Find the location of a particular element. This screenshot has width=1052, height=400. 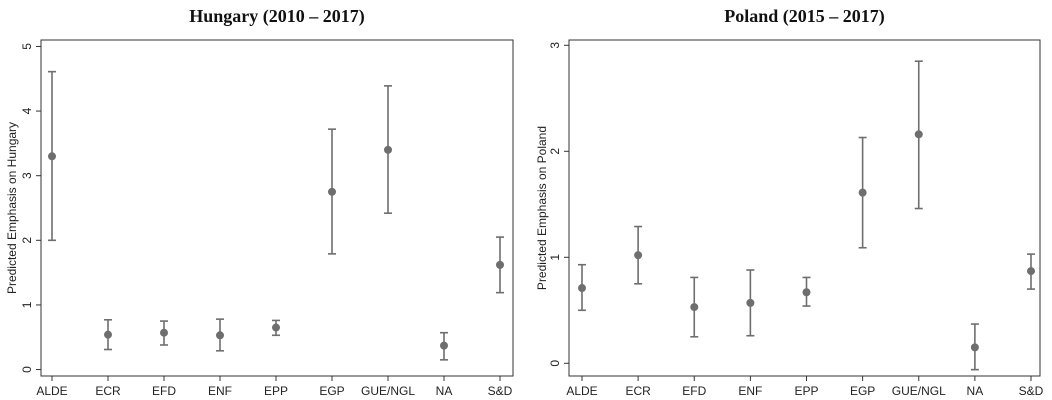

chart-title-hungary: Hungary (2010 – 2017) is located at coordinates (277, 16).